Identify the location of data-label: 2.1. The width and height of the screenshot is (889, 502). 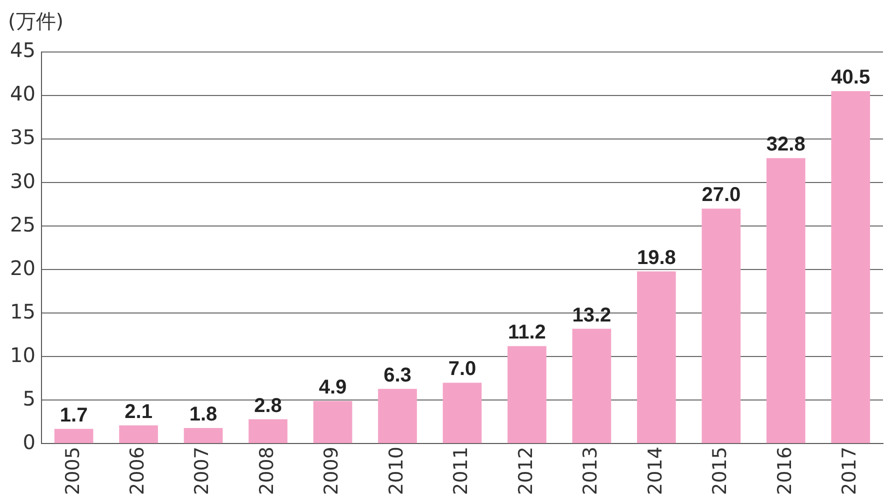
(138, 411).